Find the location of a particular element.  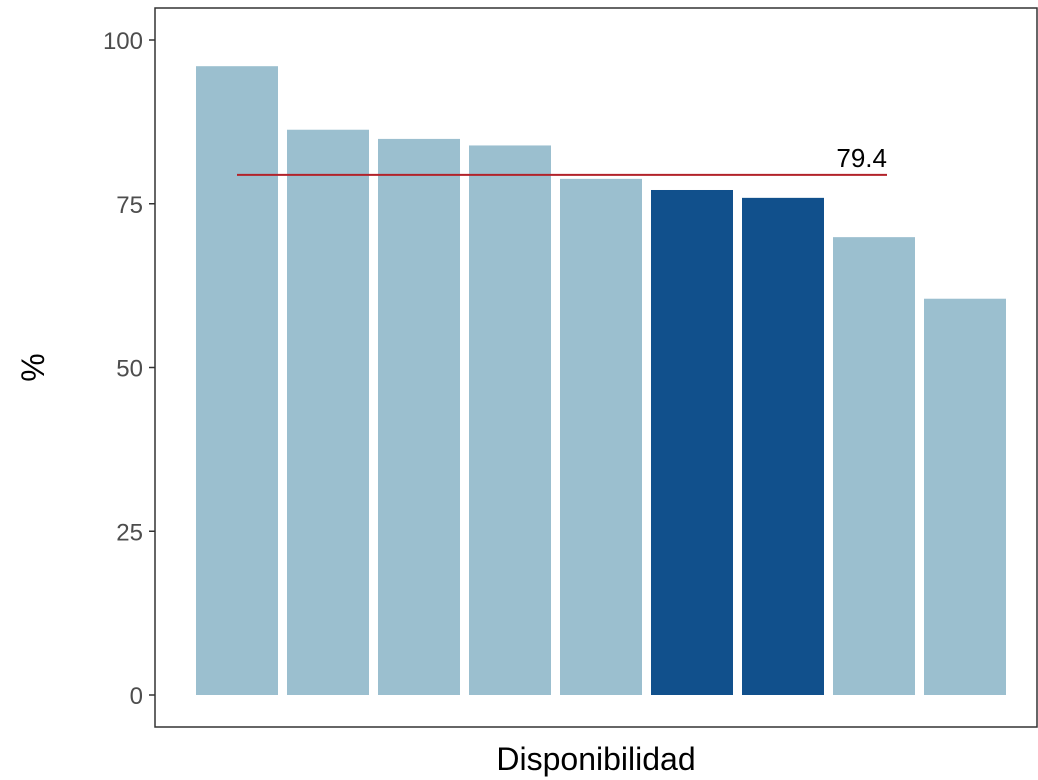

y-ticks-group: 0 25 50 75 100 is located at coordinates (129, 369).